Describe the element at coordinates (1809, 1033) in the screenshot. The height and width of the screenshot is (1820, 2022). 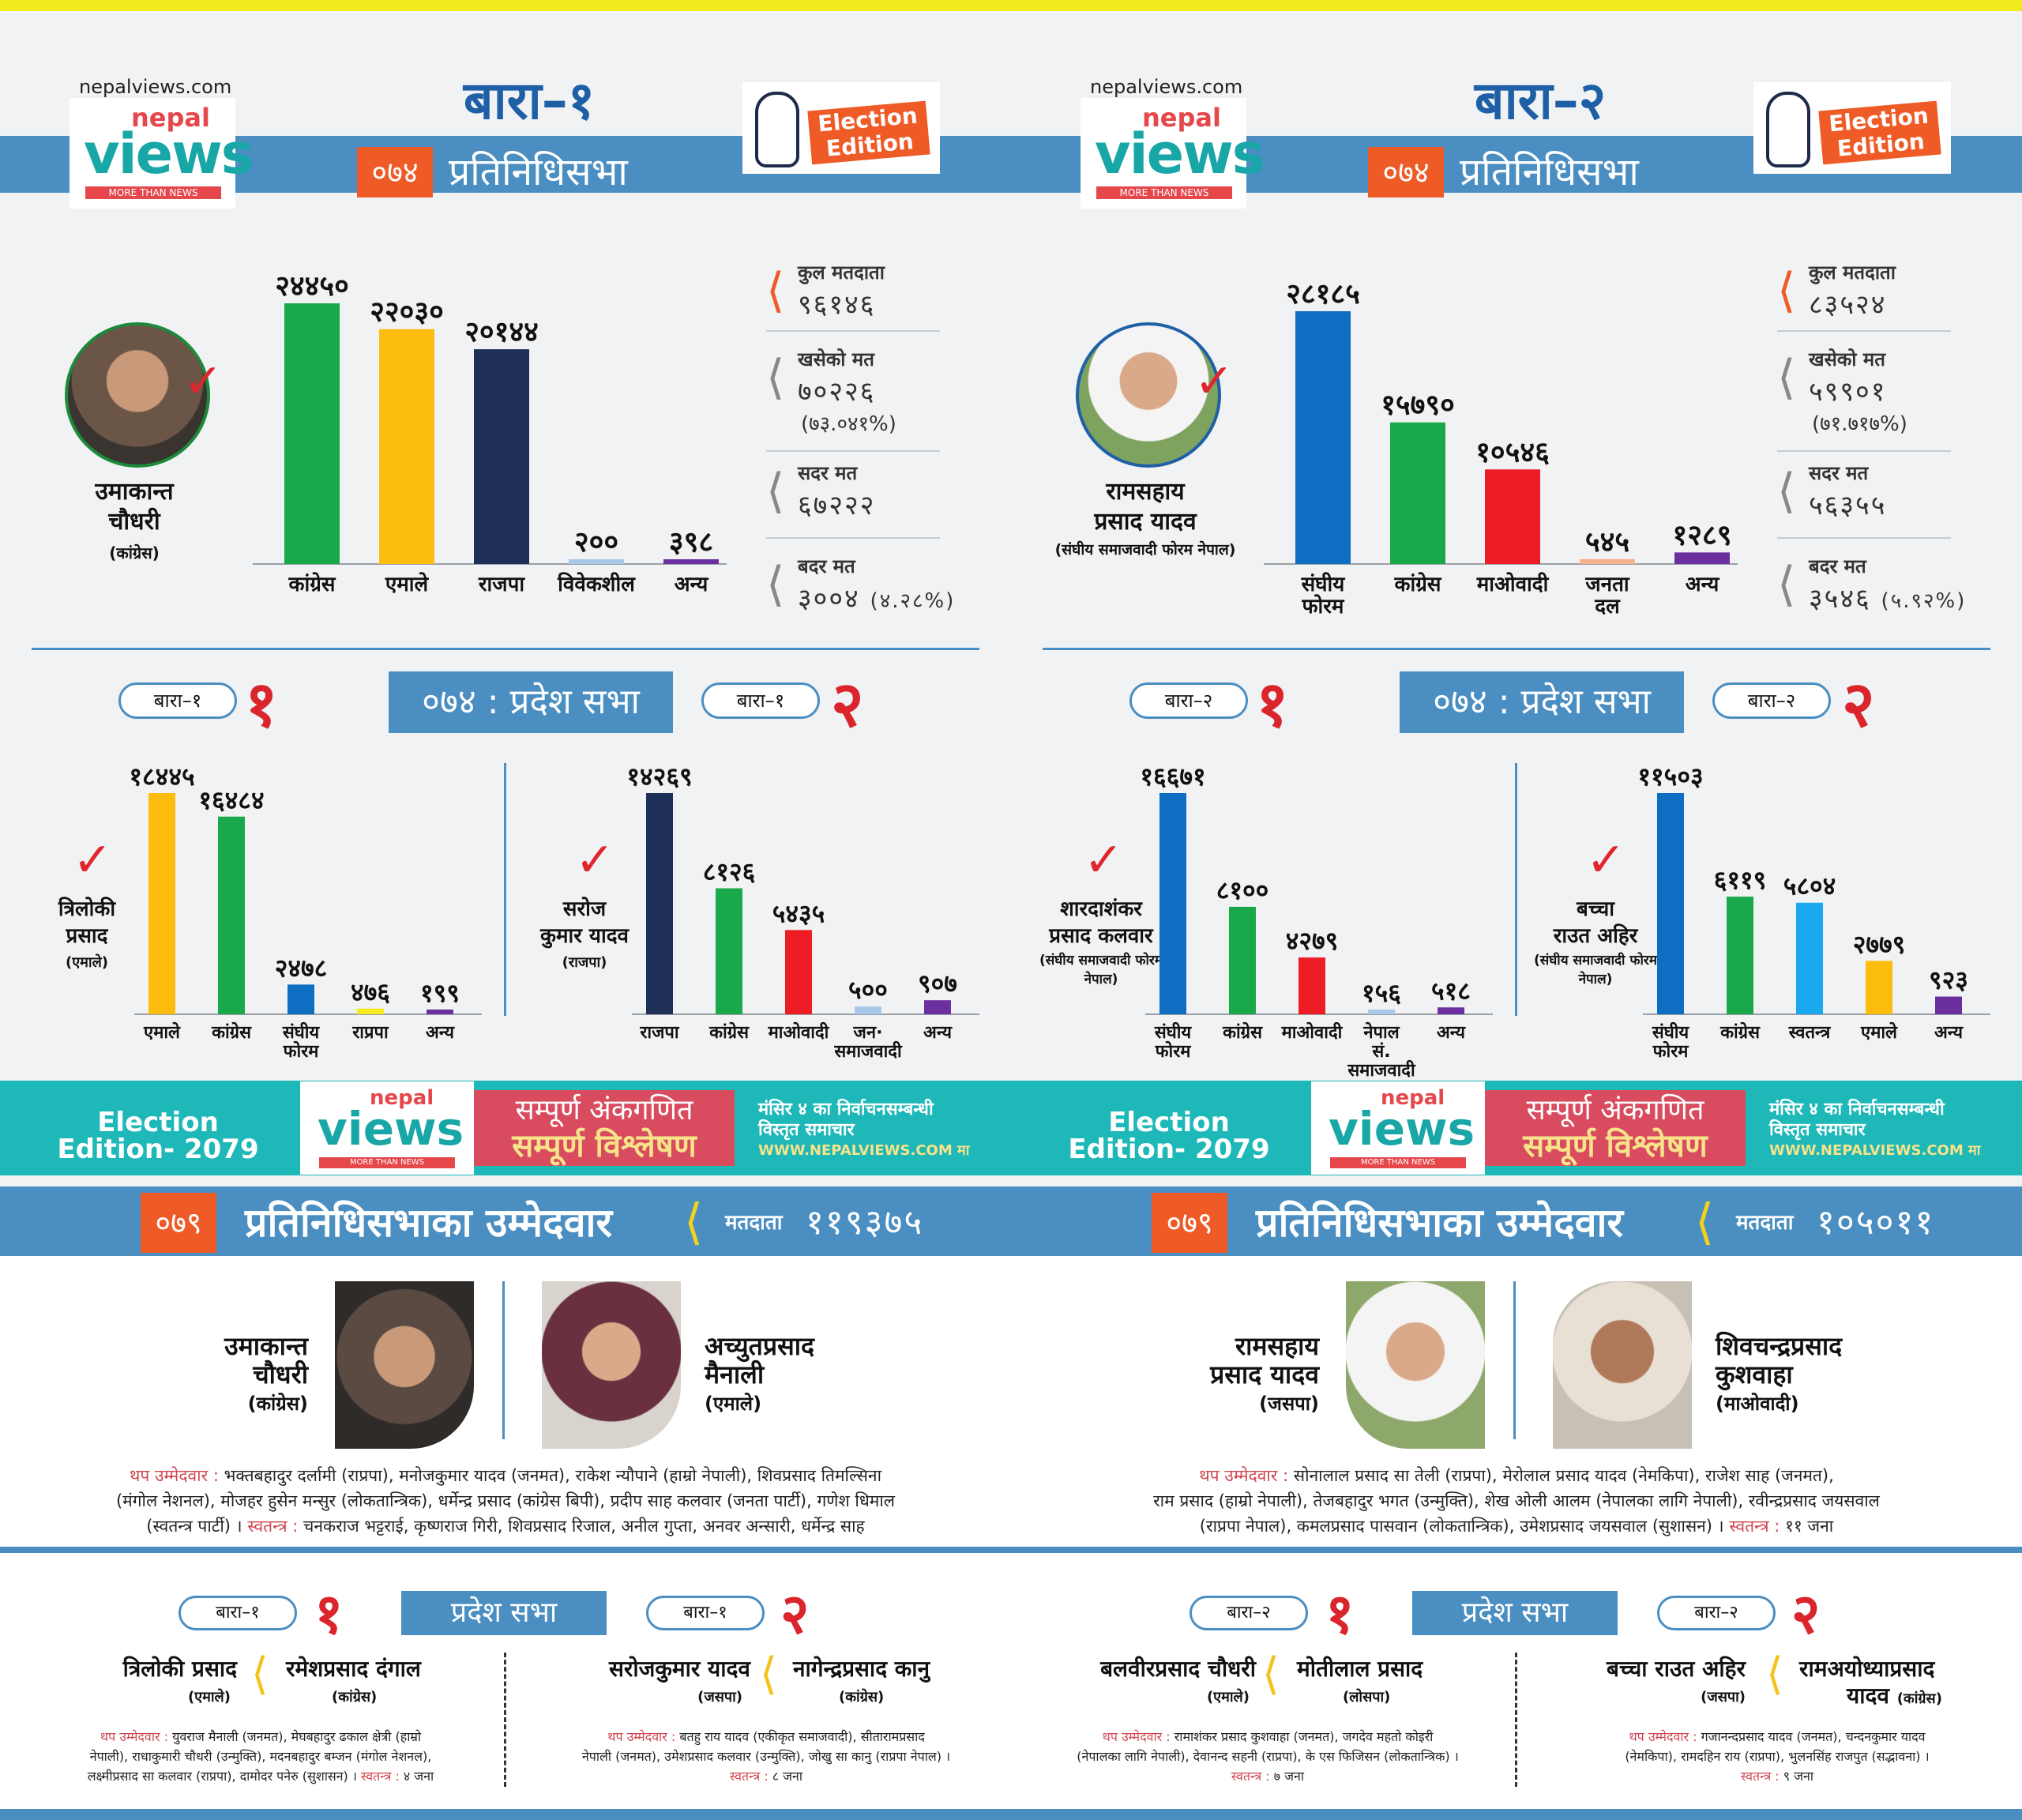
I see `category-label-3: स्वतन्त्र` at that location.